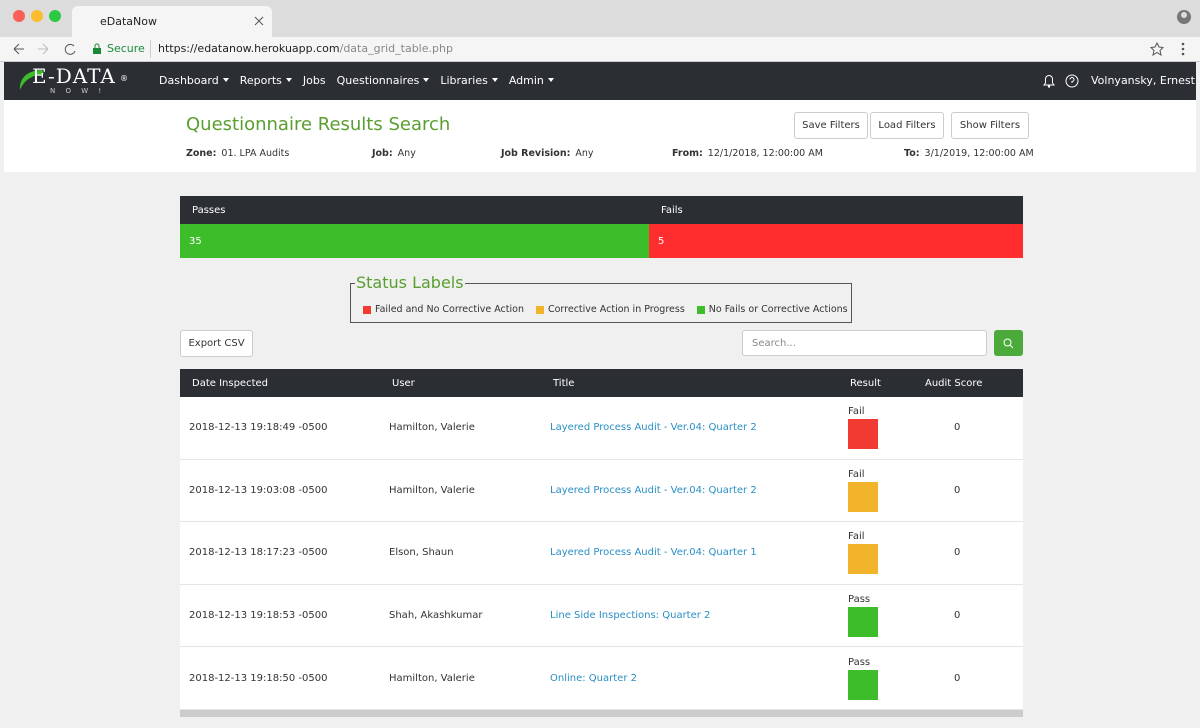 This screenshot has height=728, width=1200. Describe the element at coordinates (230, 383) in the screenshot. I see `column-header: Date Inspected` at that location.